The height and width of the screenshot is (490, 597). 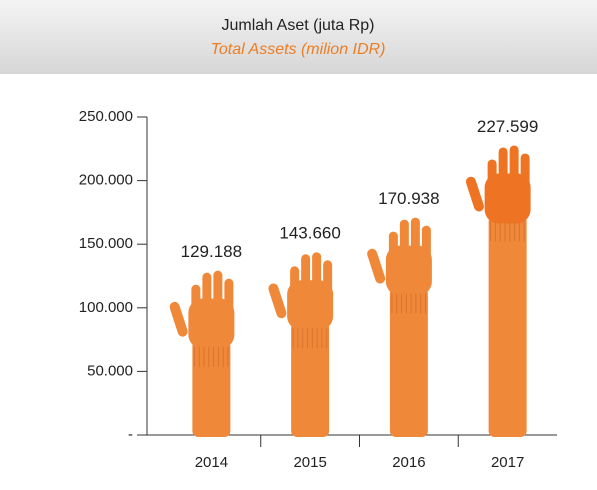 I want to click on y-tick-label: 50.000, so click(x=110, y=370).